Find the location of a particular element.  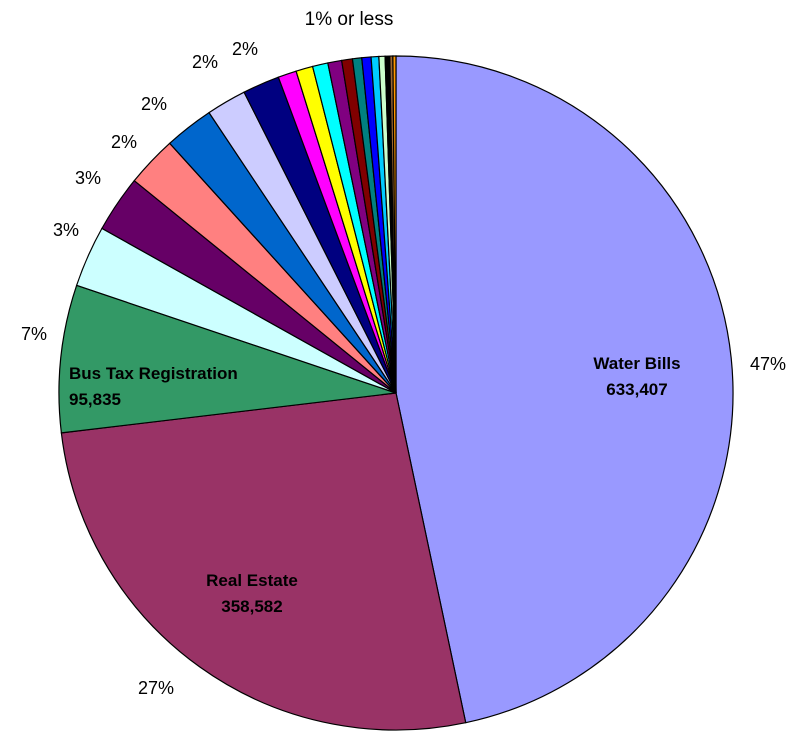

slice-value-label-2: 95,835 is located at coordinates (95, 399).